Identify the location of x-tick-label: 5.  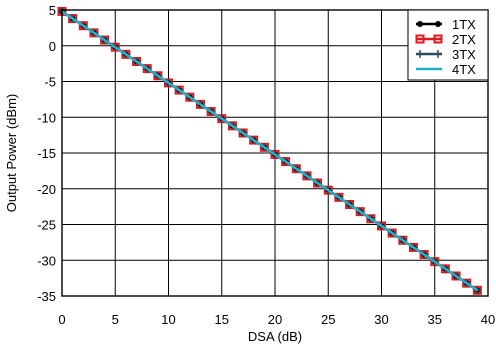
(115, 319).